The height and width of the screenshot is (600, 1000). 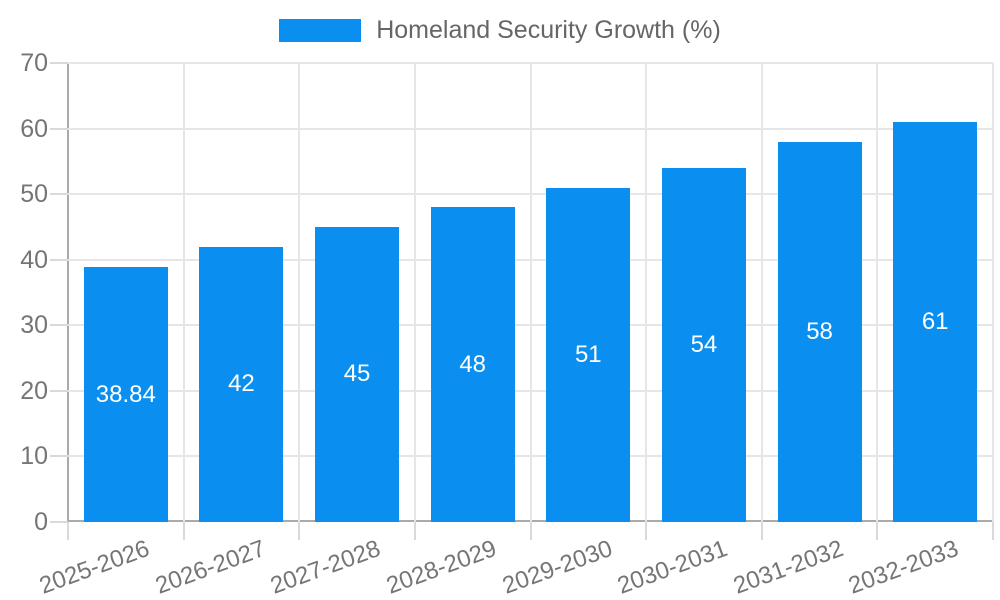 What do you see at coordinates (326, 567) in the screenshot?
I see `x-tick-label: 2027-2028` at bounding box center [326, 567].